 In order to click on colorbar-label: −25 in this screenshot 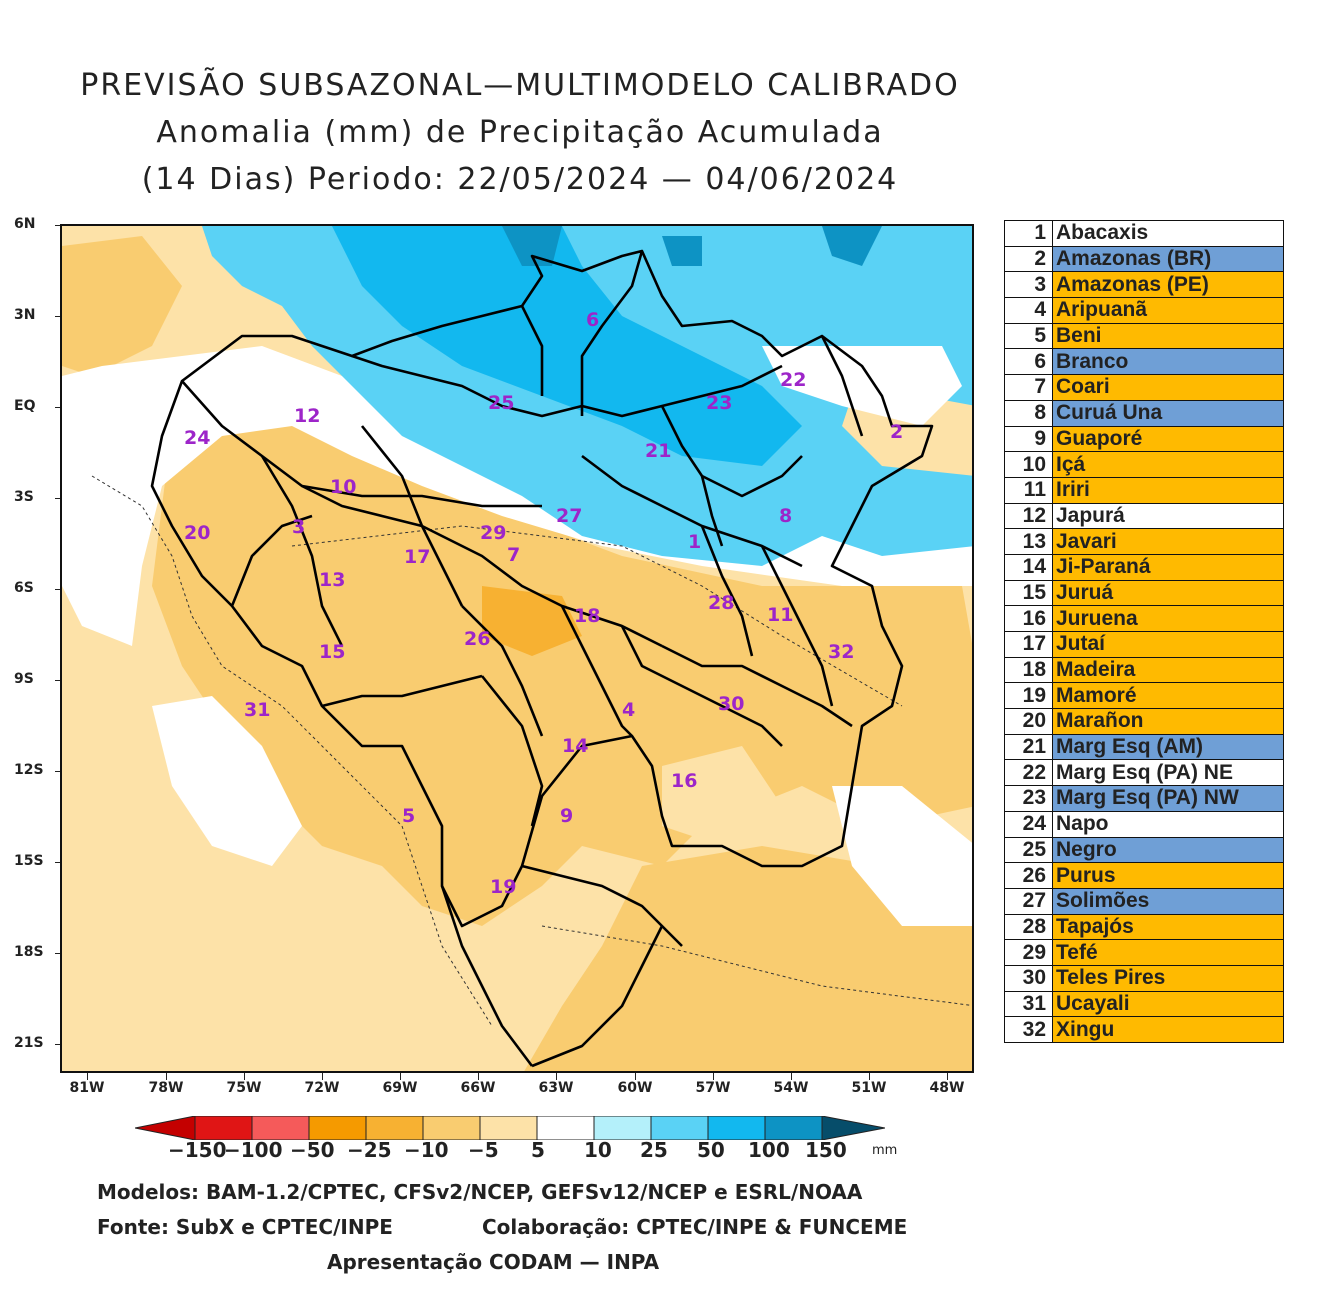, I will do `click(369, 1150)`.